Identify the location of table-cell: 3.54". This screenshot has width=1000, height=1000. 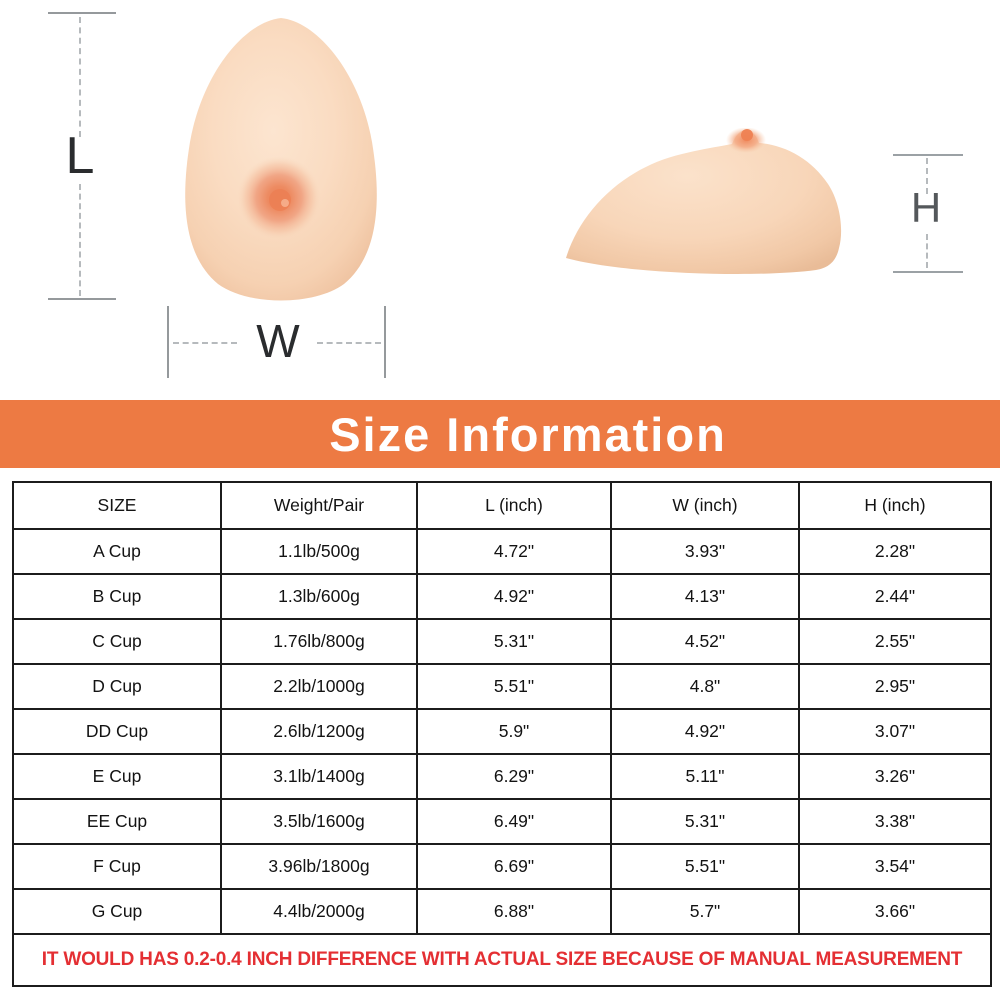
(895, 866).